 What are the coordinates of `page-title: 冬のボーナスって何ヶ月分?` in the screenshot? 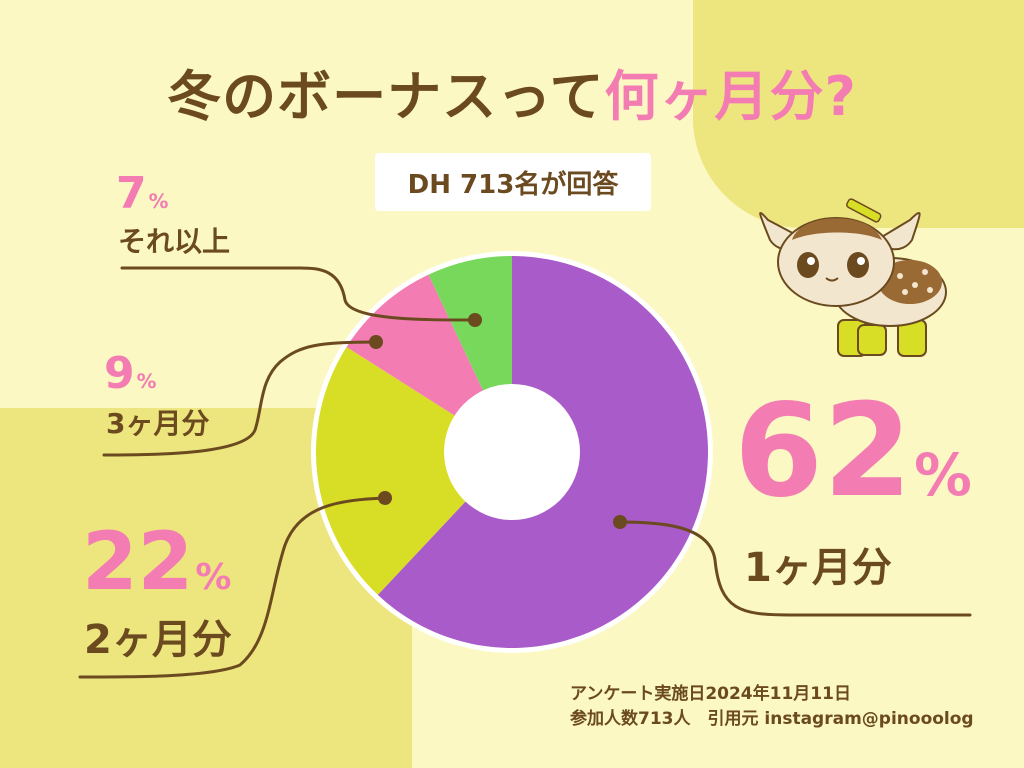 It's located at (512, 91).